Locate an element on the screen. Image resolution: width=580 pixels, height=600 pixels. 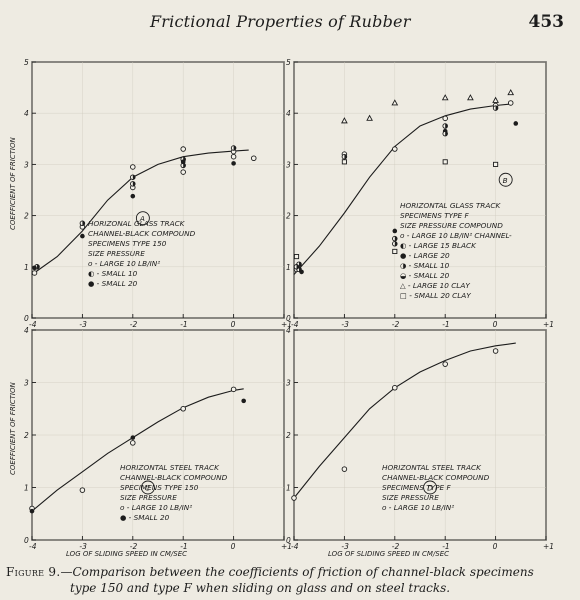
panel-letter: D is located at coordinates (430, 488).